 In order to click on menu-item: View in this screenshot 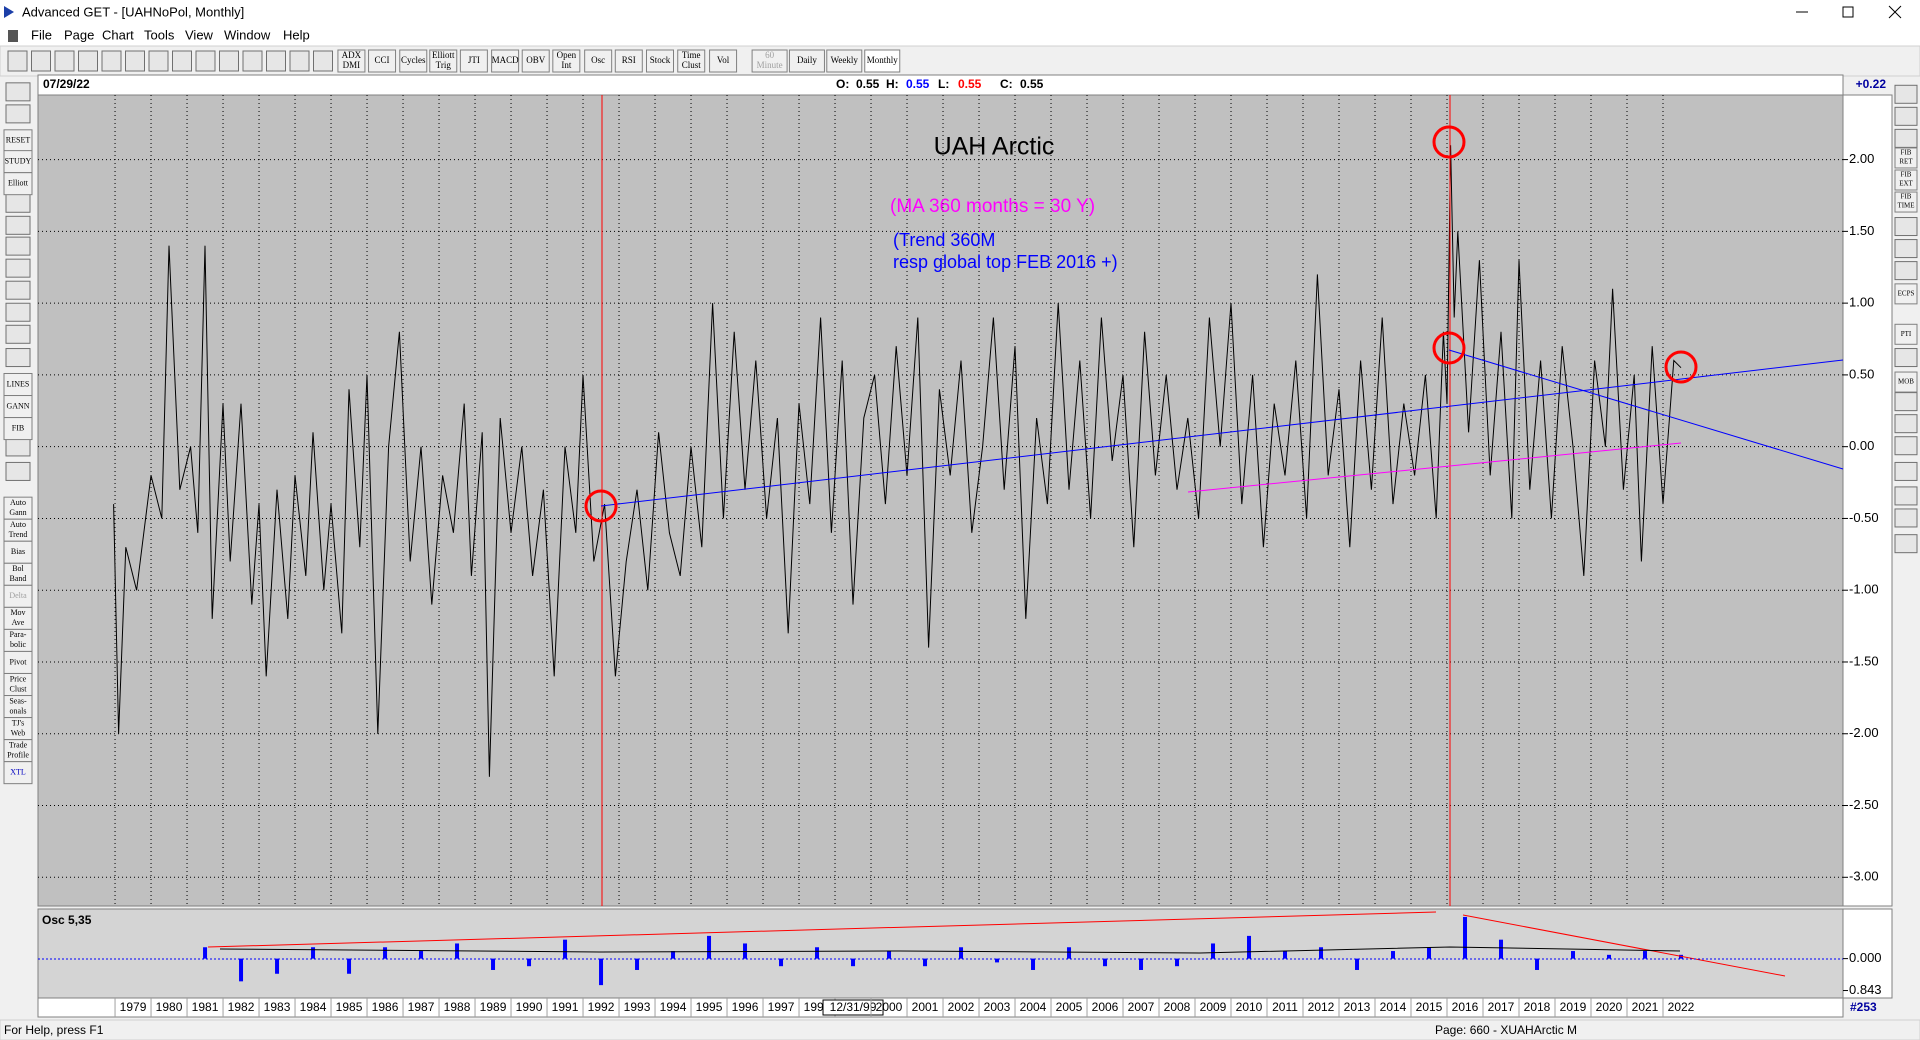, I will do `click(199, 34)`.